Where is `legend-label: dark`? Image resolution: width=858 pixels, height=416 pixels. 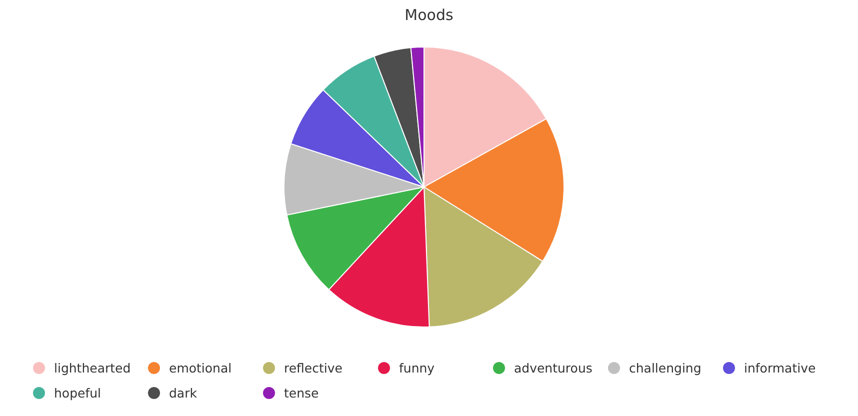
legend-label: dark is located at coordinates (183, 393).